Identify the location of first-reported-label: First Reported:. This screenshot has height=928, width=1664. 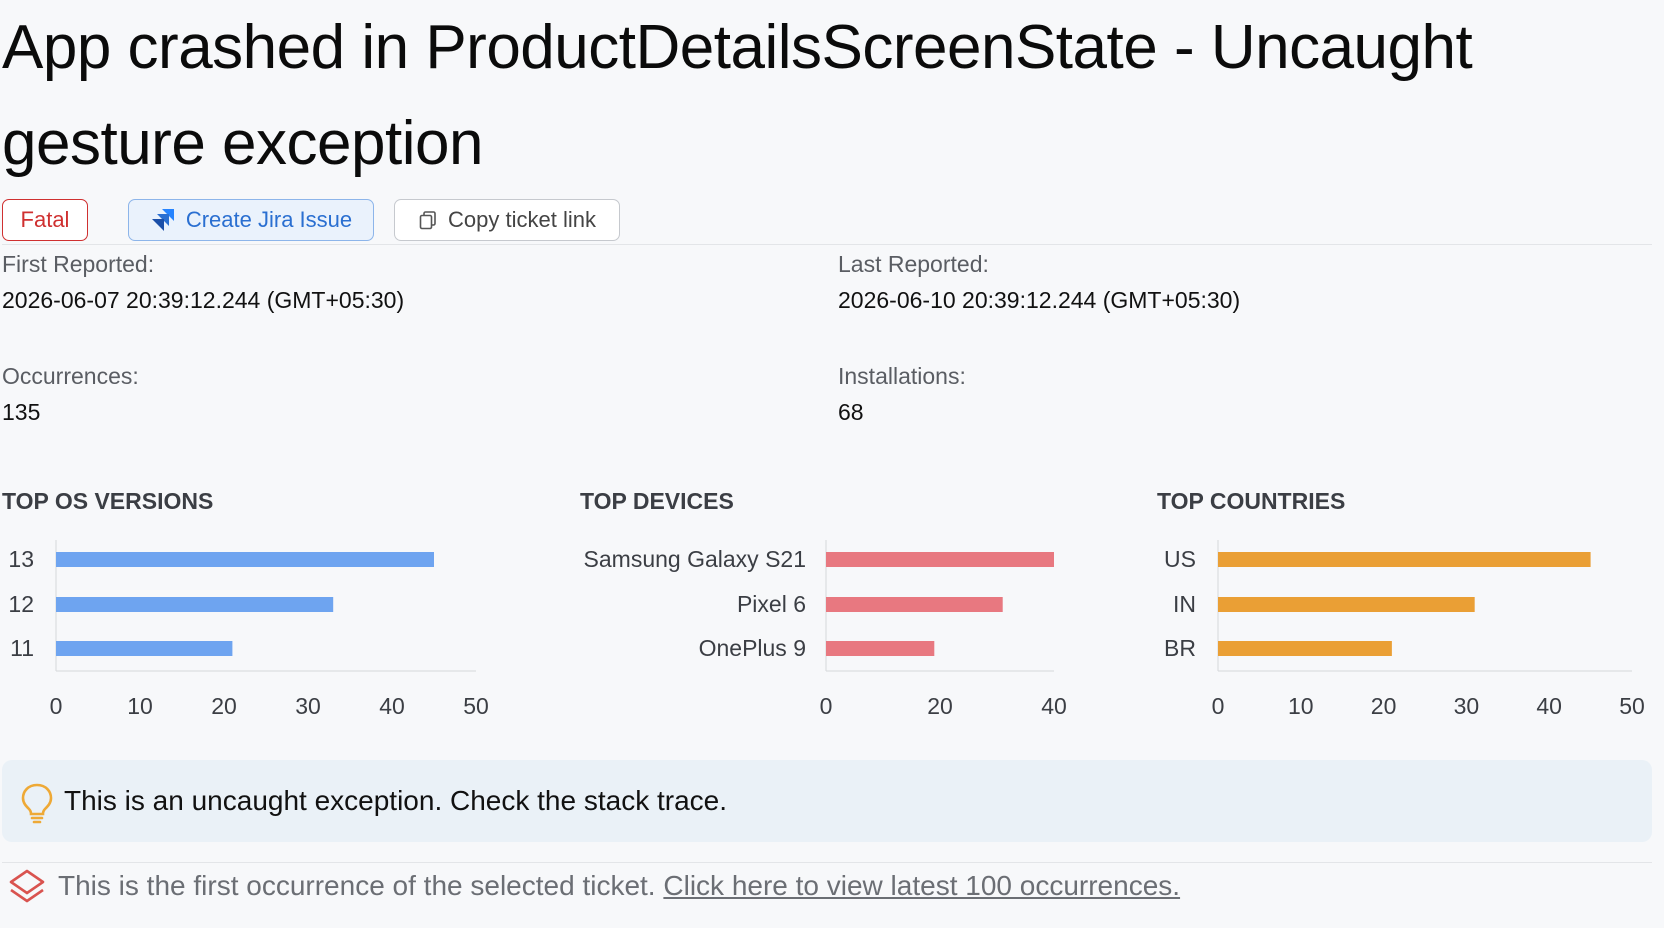
(78, 264).